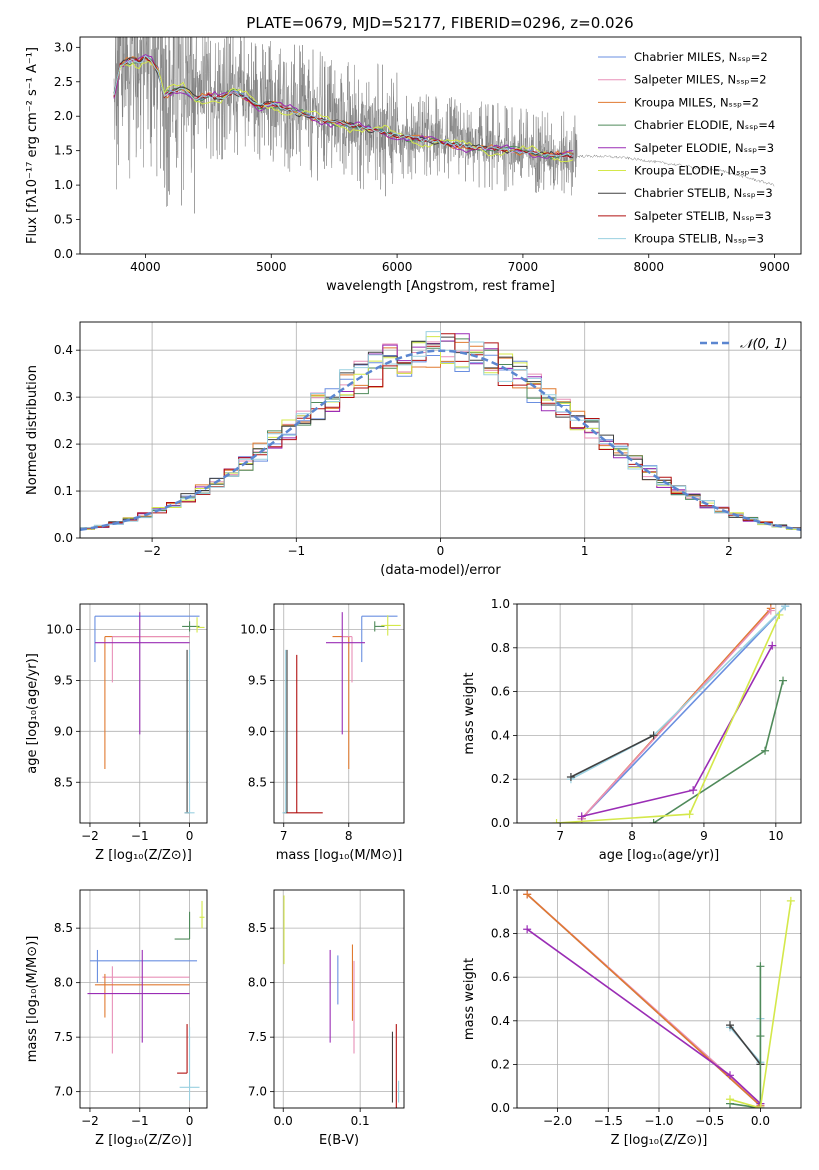 The width and height of the screenshot is (819, 1170). What do you see at coordinates (32, 430) in the screenshot?
I see `panel-1-ylabel: Normed distribution` at bounding box center [32, 430].